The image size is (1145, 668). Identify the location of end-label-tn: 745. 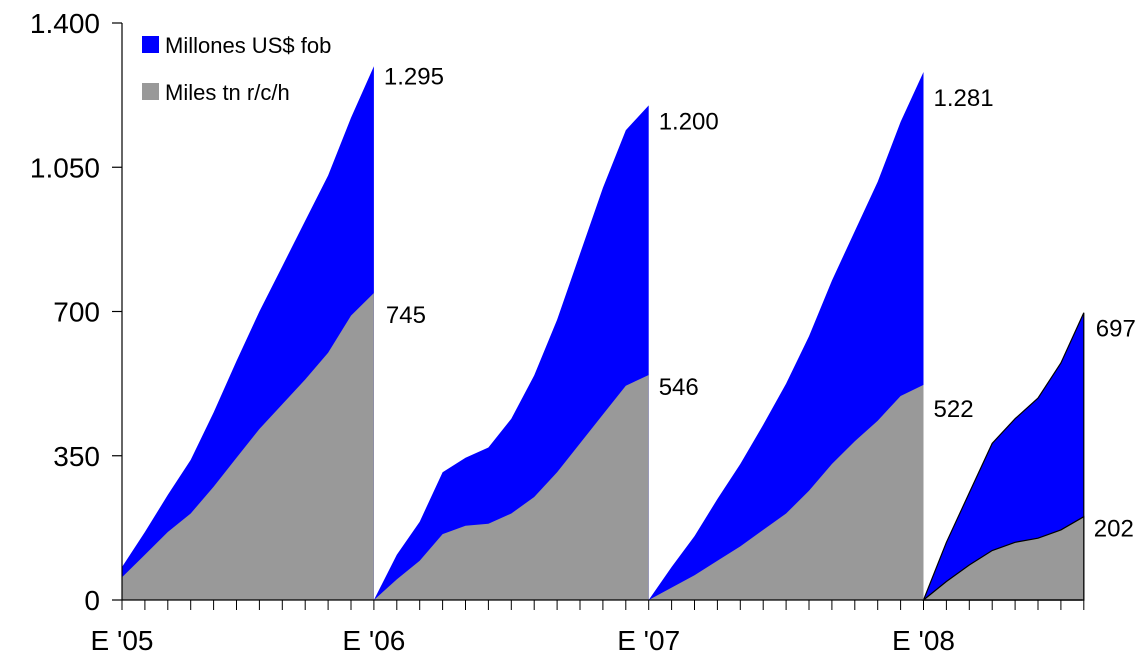
(406, 315).